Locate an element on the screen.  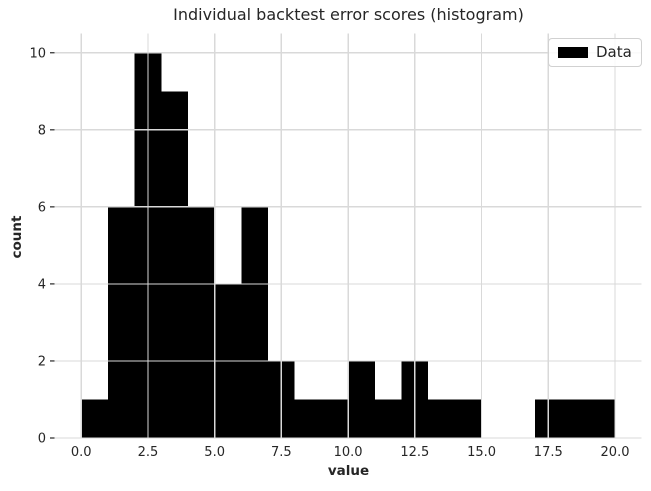
y-tick-label: 10 is located at coordinates (37, 53).